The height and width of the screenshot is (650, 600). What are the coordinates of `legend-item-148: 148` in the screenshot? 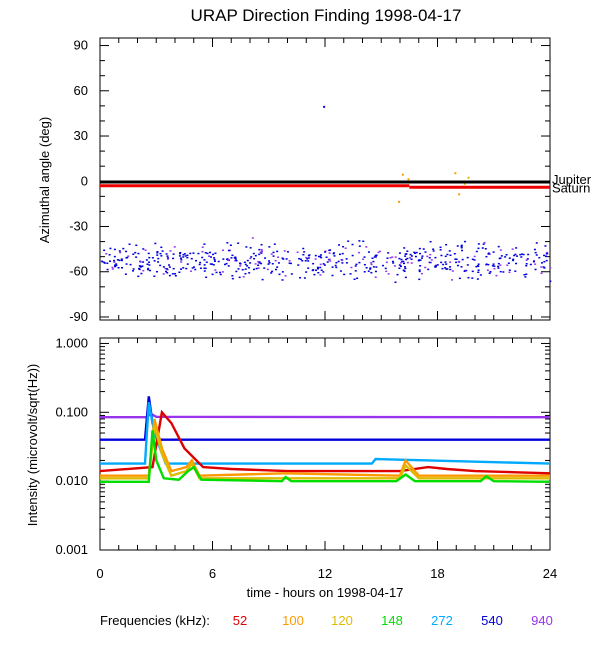 It's located at (392, 620).